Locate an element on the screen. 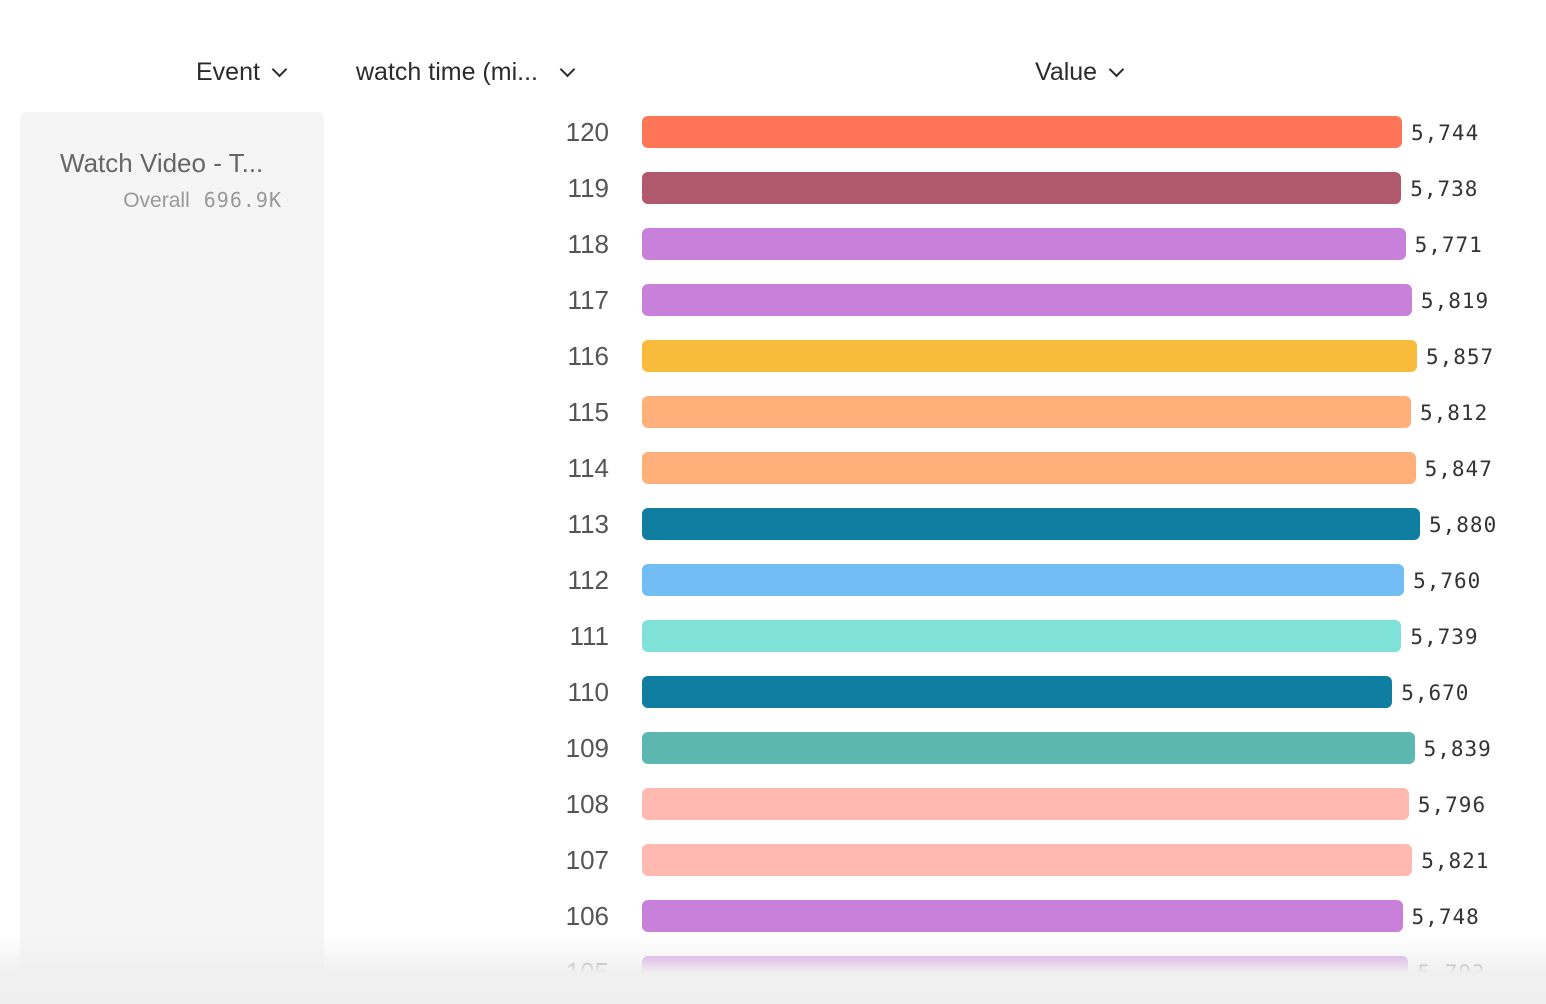  bar-row: 110 5,670 is located at coordinates (773, 696).